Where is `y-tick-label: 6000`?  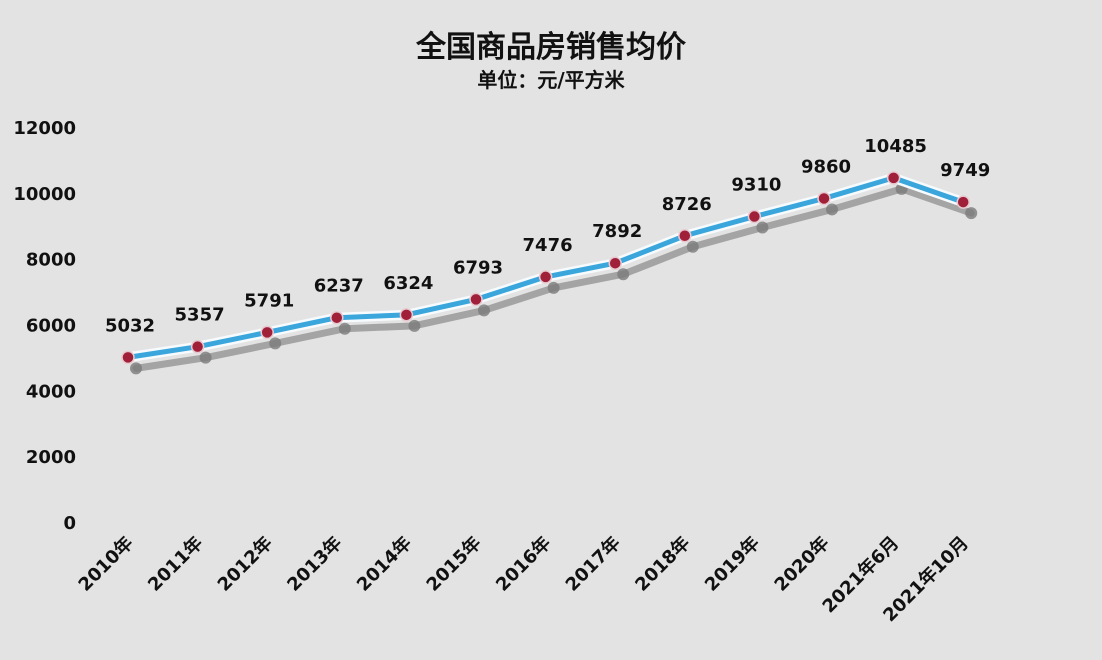 y-tick-label: 6000 is located at coordinates (51, 326).